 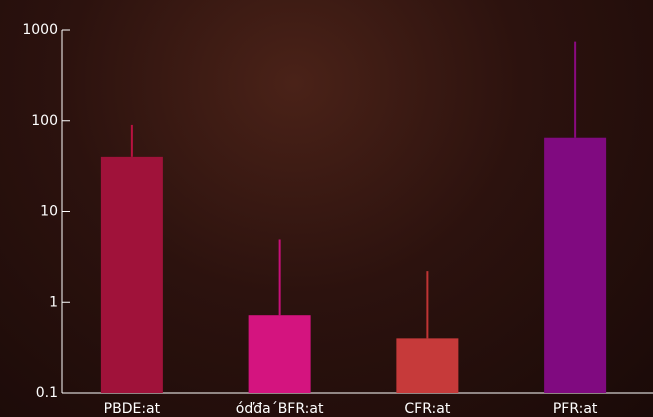 What do you see at coordinates (575, 409) in the screenshot?
I see `x-tick-label: PFR:at` at bounding box center [575, 409].